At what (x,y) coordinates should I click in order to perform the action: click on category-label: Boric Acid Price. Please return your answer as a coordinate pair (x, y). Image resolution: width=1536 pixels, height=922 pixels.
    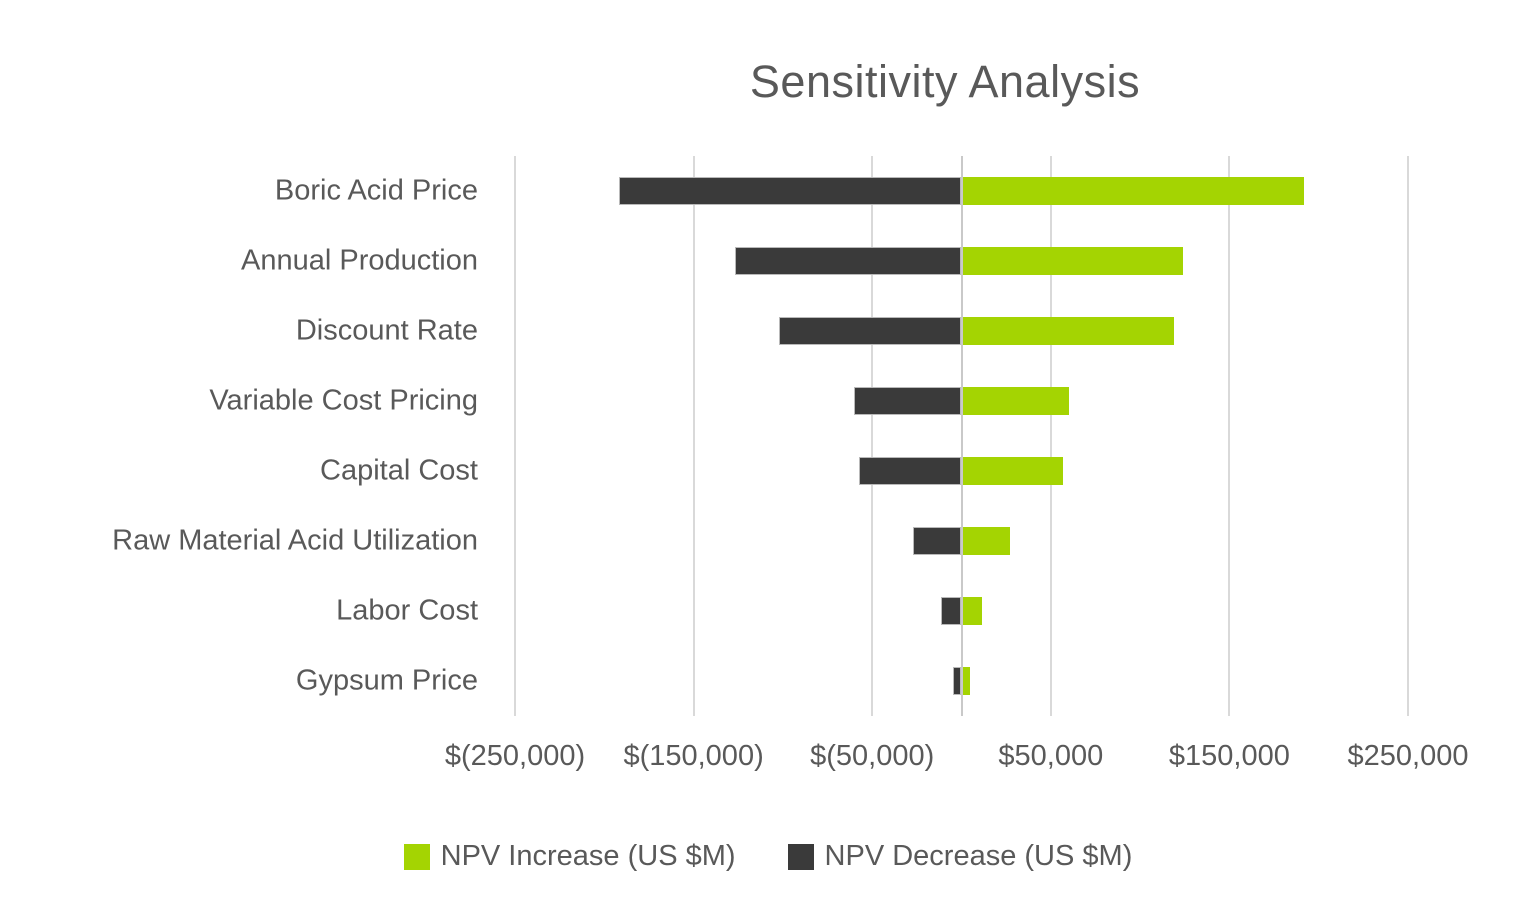
    Looking at the image, I should click on (376, 190).